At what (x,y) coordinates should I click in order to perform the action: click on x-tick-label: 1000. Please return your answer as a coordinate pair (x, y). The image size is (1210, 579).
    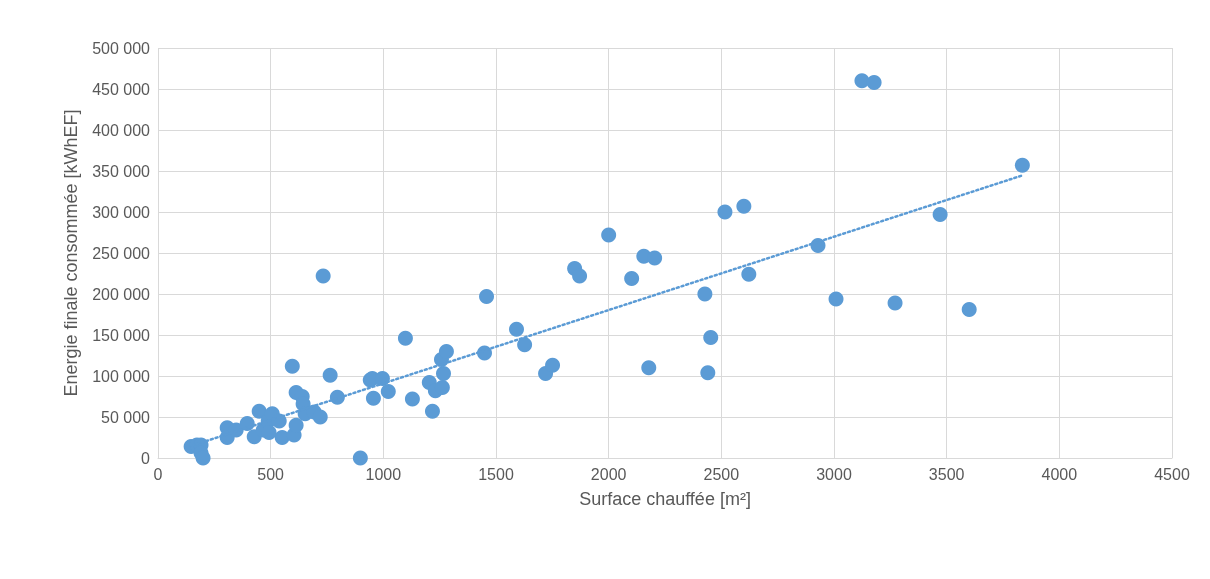
    Looking at the image, I should click on (383, 474).